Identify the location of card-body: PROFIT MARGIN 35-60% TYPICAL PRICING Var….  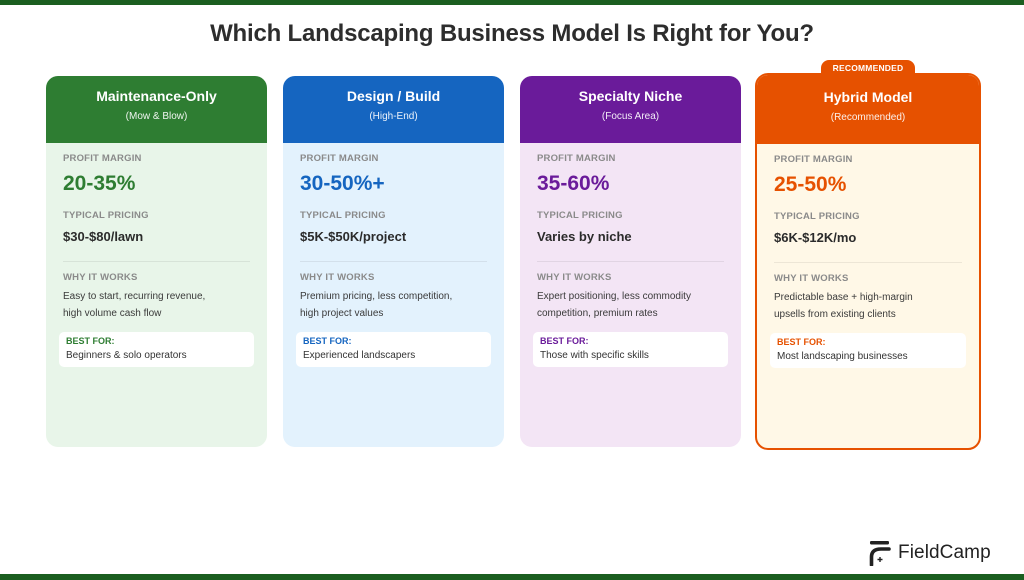
(630, 255).